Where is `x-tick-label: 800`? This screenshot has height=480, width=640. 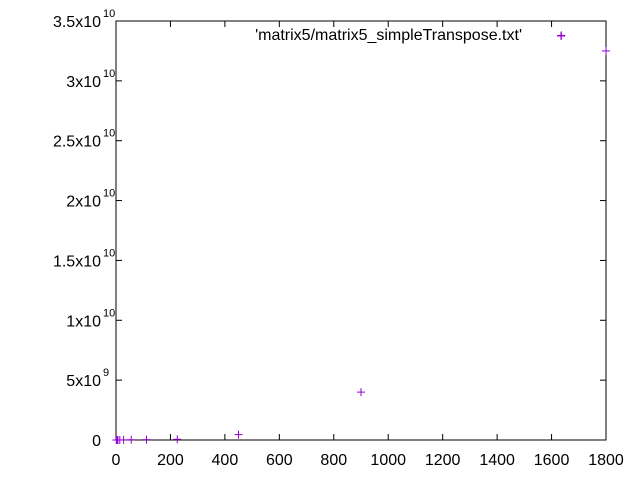
x-tick-label: 800 is located at coordinates (333, 460).